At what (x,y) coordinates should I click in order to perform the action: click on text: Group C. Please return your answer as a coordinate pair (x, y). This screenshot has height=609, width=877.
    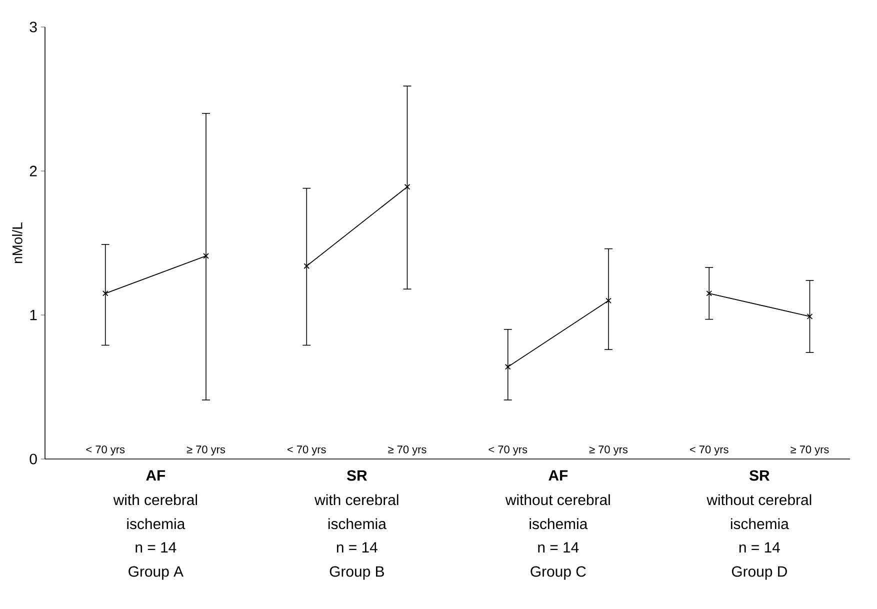
    Looking at the image, I should click on (558, 573).